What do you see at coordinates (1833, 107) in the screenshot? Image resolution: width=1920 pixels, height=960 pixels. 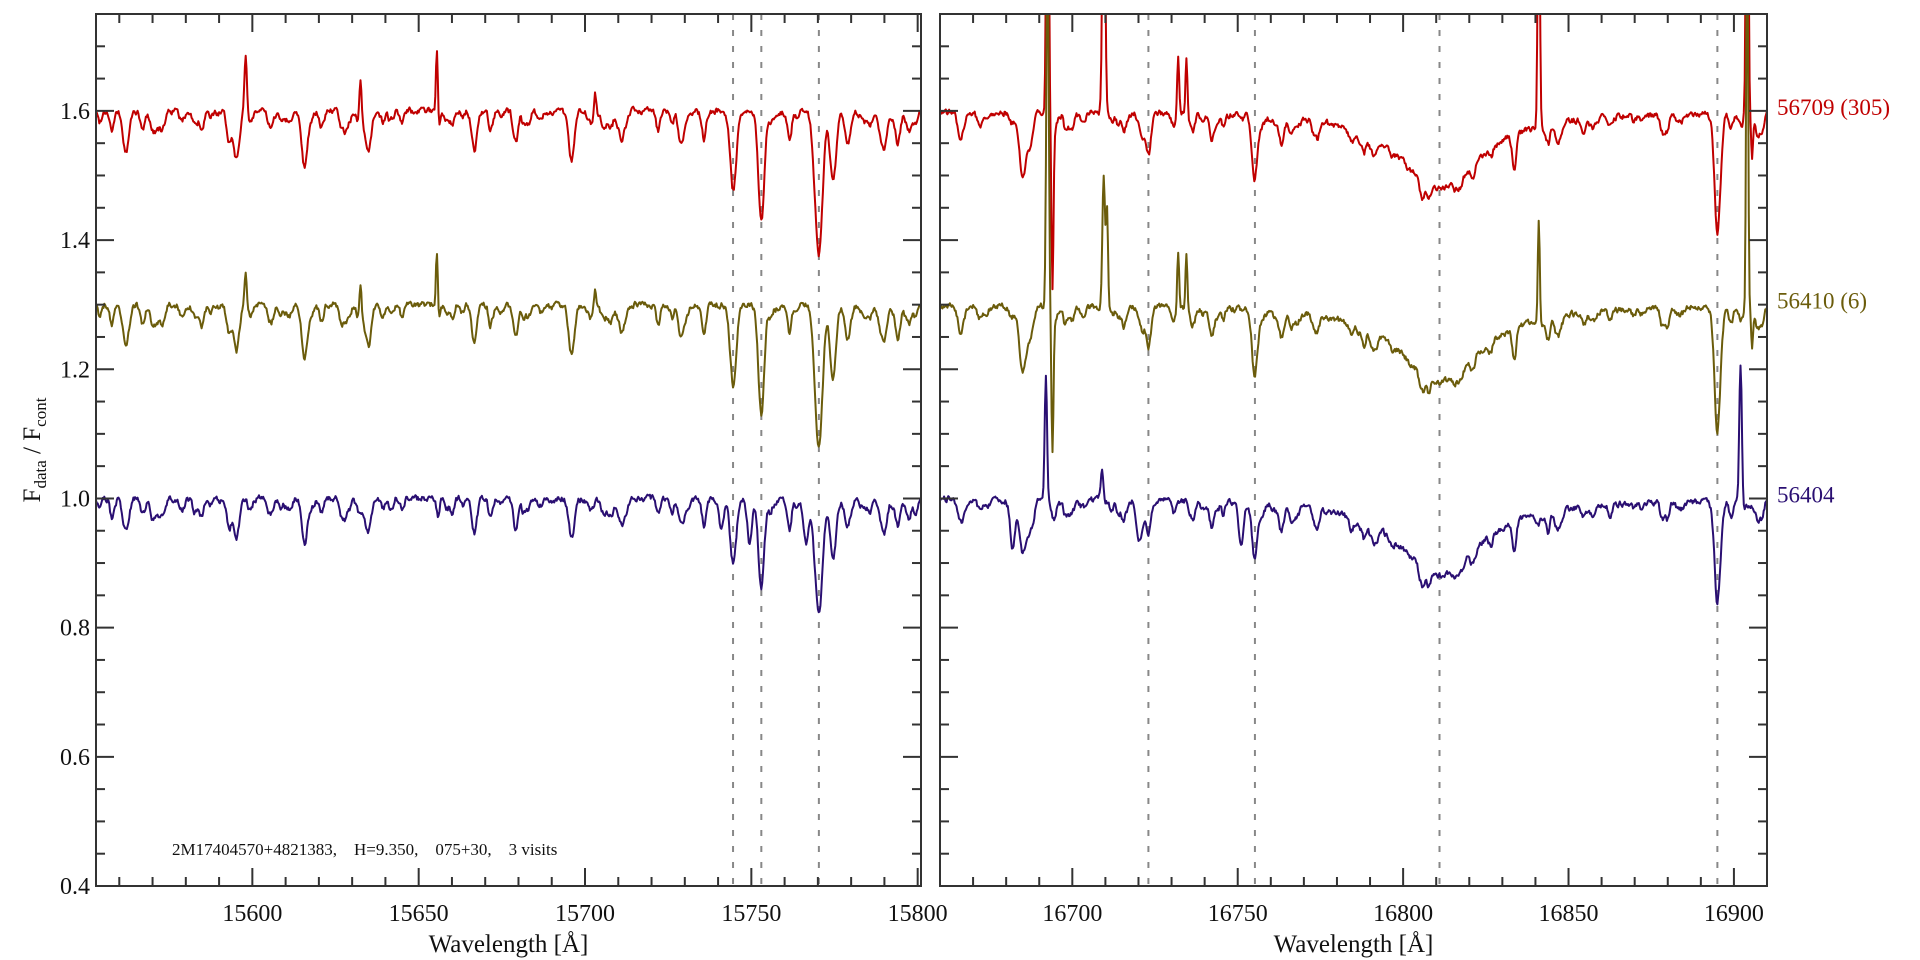 I see `series-label-56709: 56709 (305)` at bounding box center [1833, 107].